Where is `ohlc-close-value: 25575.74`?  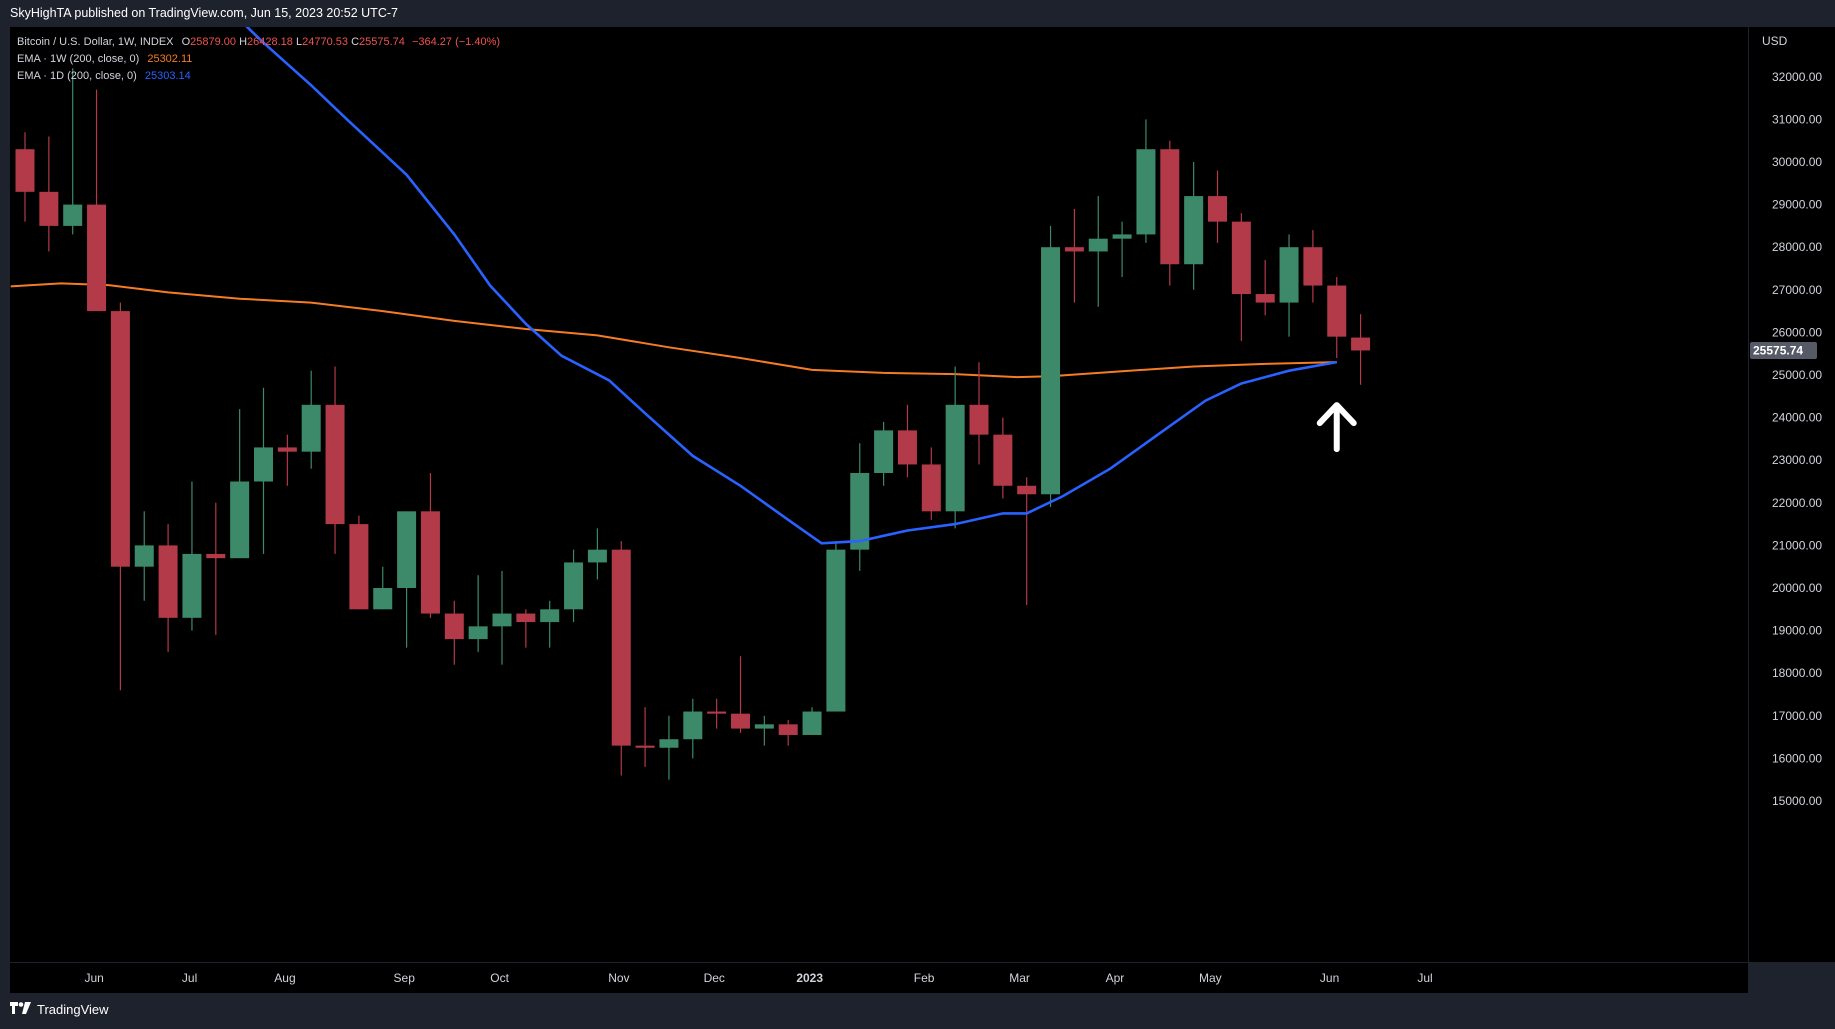
ohlc-close-value: 25575.74 is located at coordinates (382, 42).